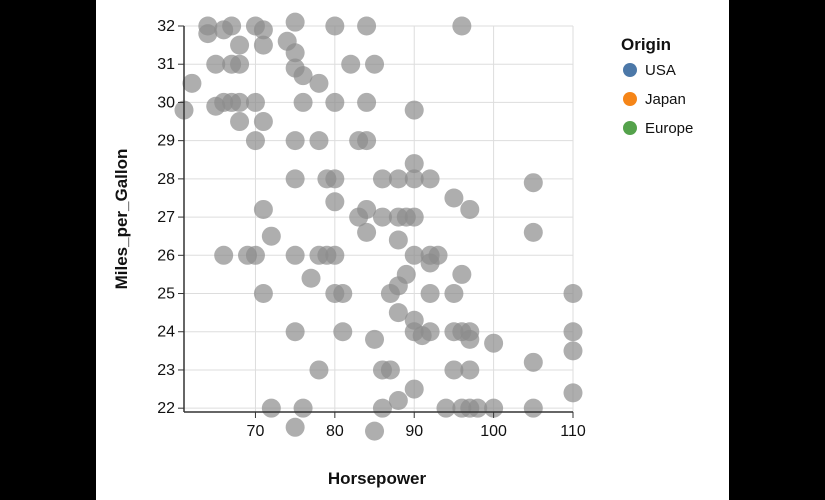 This screenshot has height=500, width=825. I want to click on y-tick-label: 26, so click(166, 255).